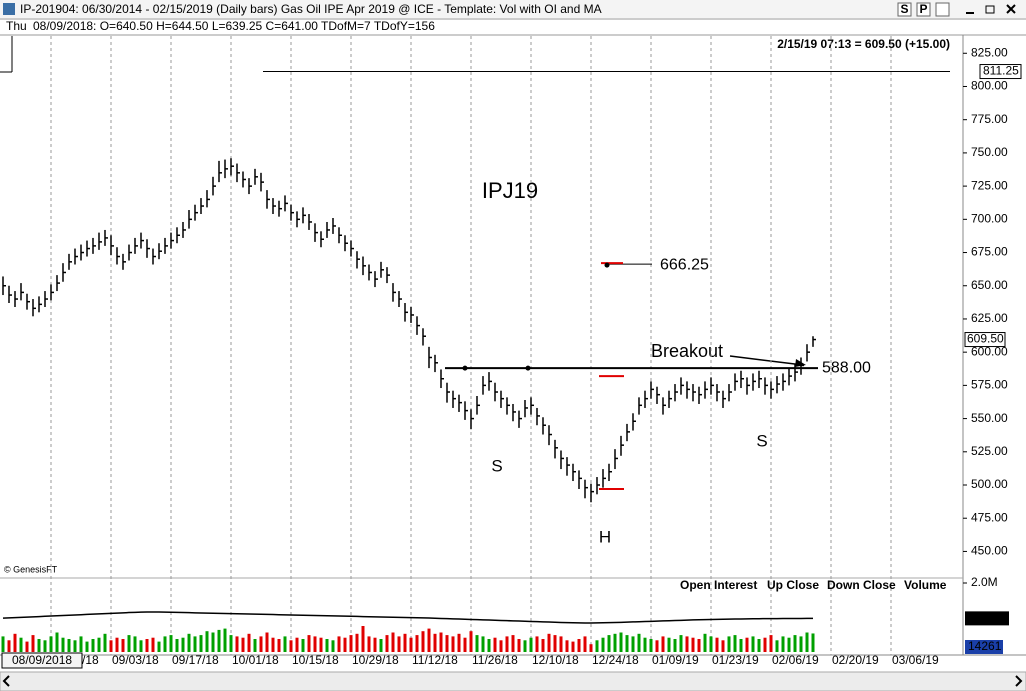  What do you see at coordinates (989, 218) in the screenshot?
I see `y-tick-label: 700.00` at bounding box center [989, 218].